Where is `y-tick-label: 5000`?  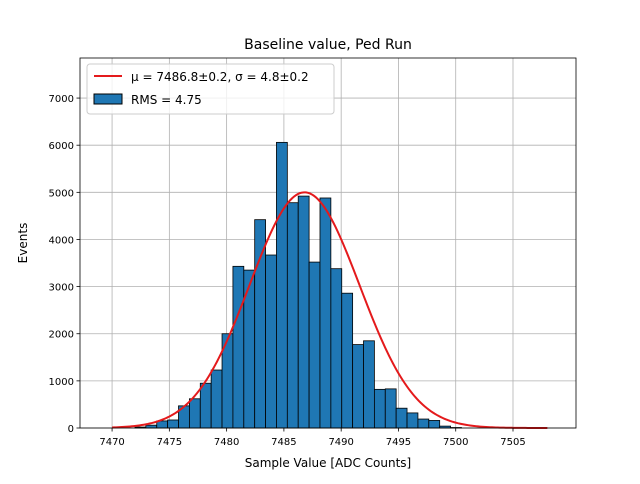 y-tick-label: 5000 is located at coordinates (61, 193).